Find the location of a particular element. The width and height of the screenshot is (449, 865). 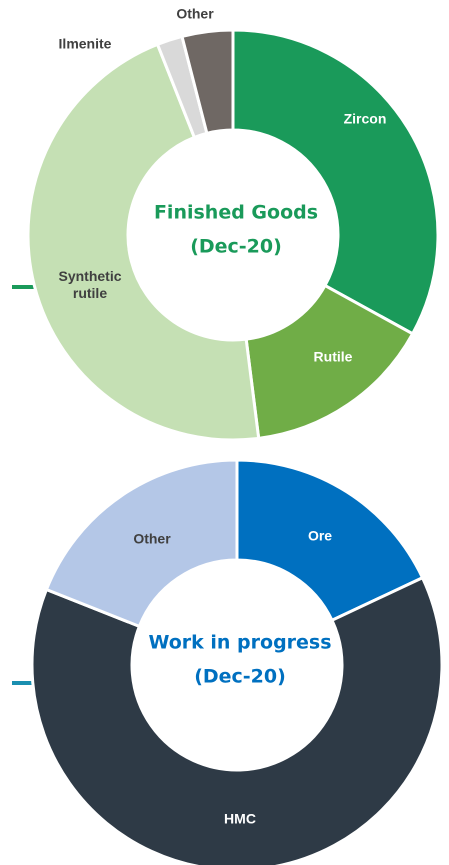

slice-label: Ilmenite is located at coordinates (85, 44).